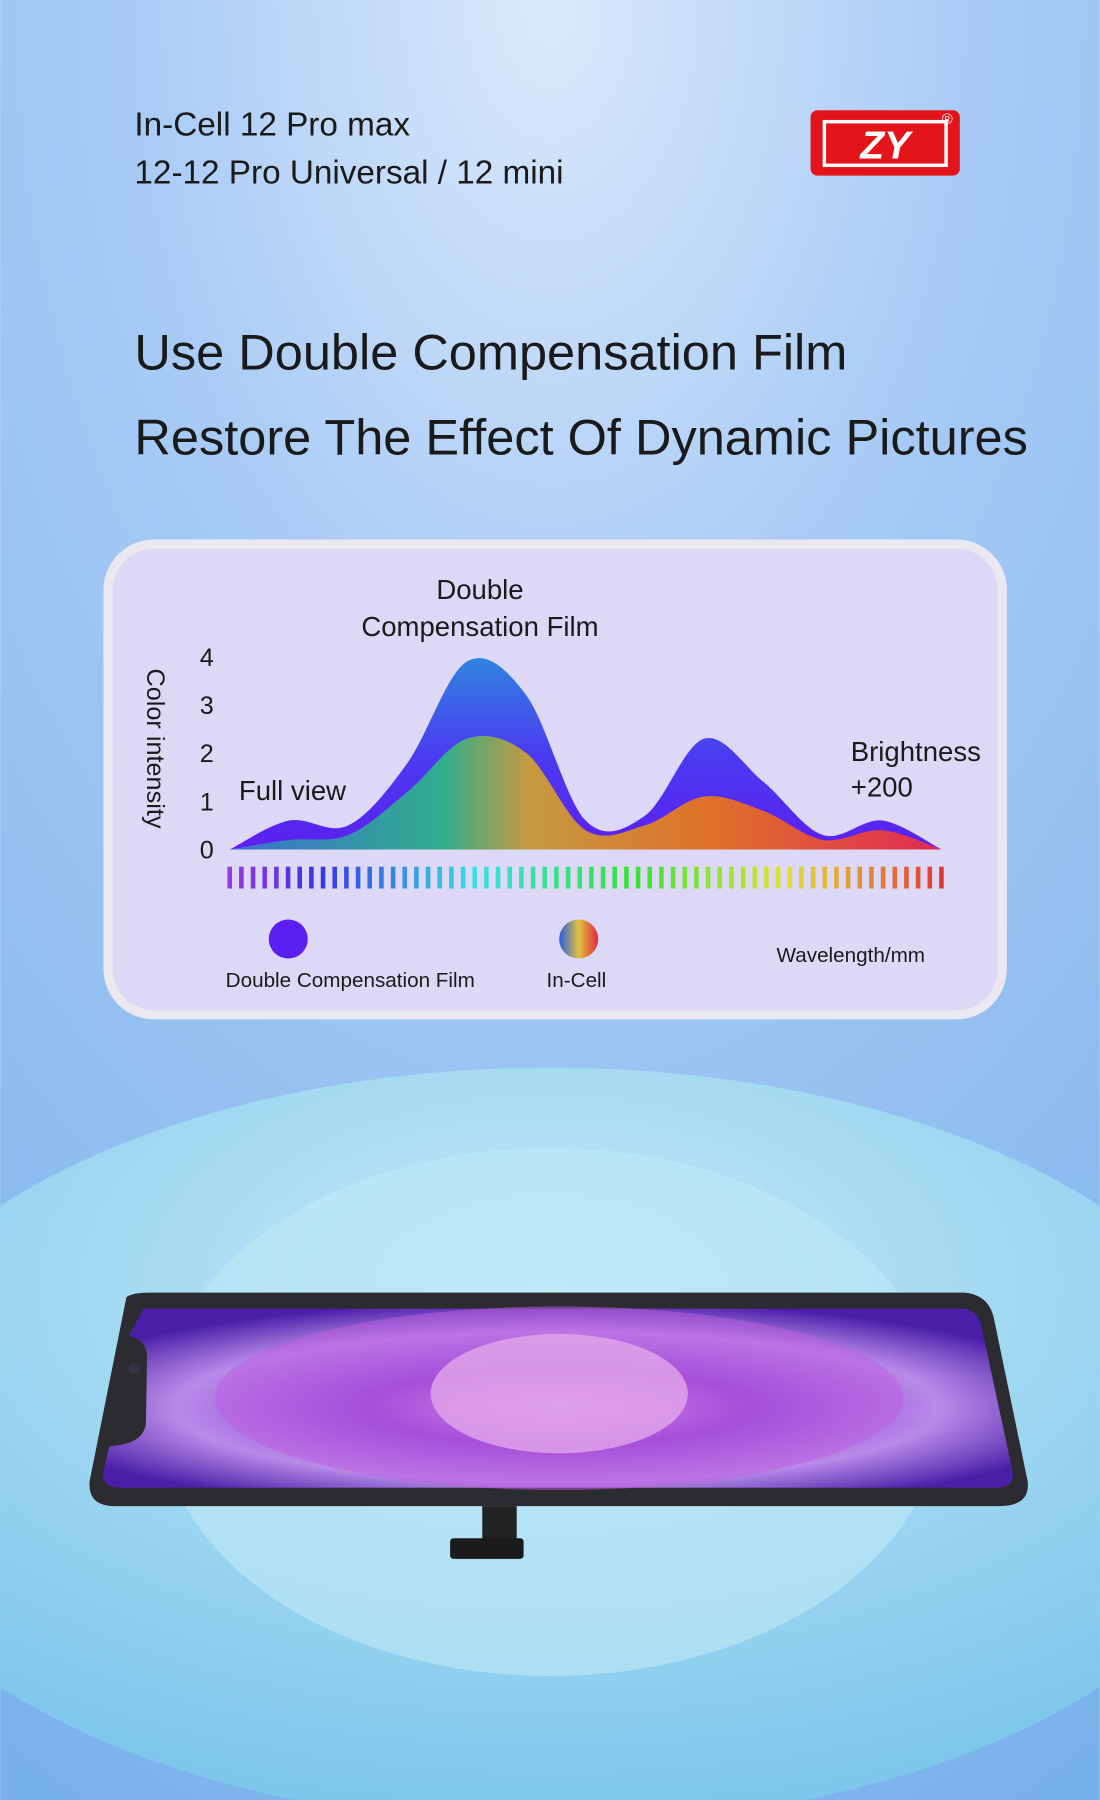 The image size is (1100, 1800). Describe the element at coordinates (207, 658) in the screenshot. I see `y-tick-label: 4` at that location.